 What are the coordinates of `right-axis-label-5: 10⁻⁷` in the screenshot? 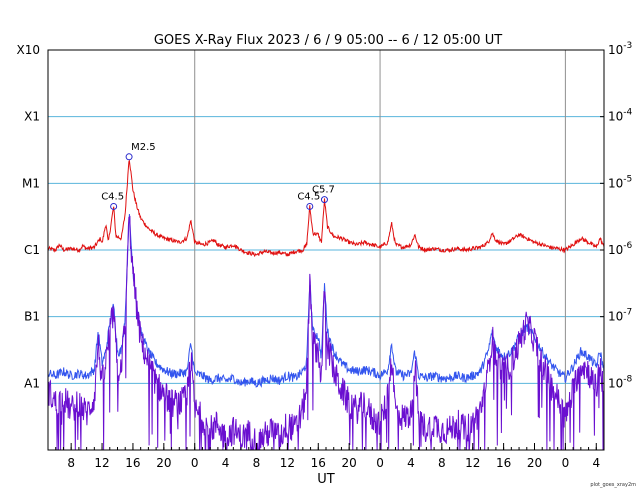 It's located at (620, 316).